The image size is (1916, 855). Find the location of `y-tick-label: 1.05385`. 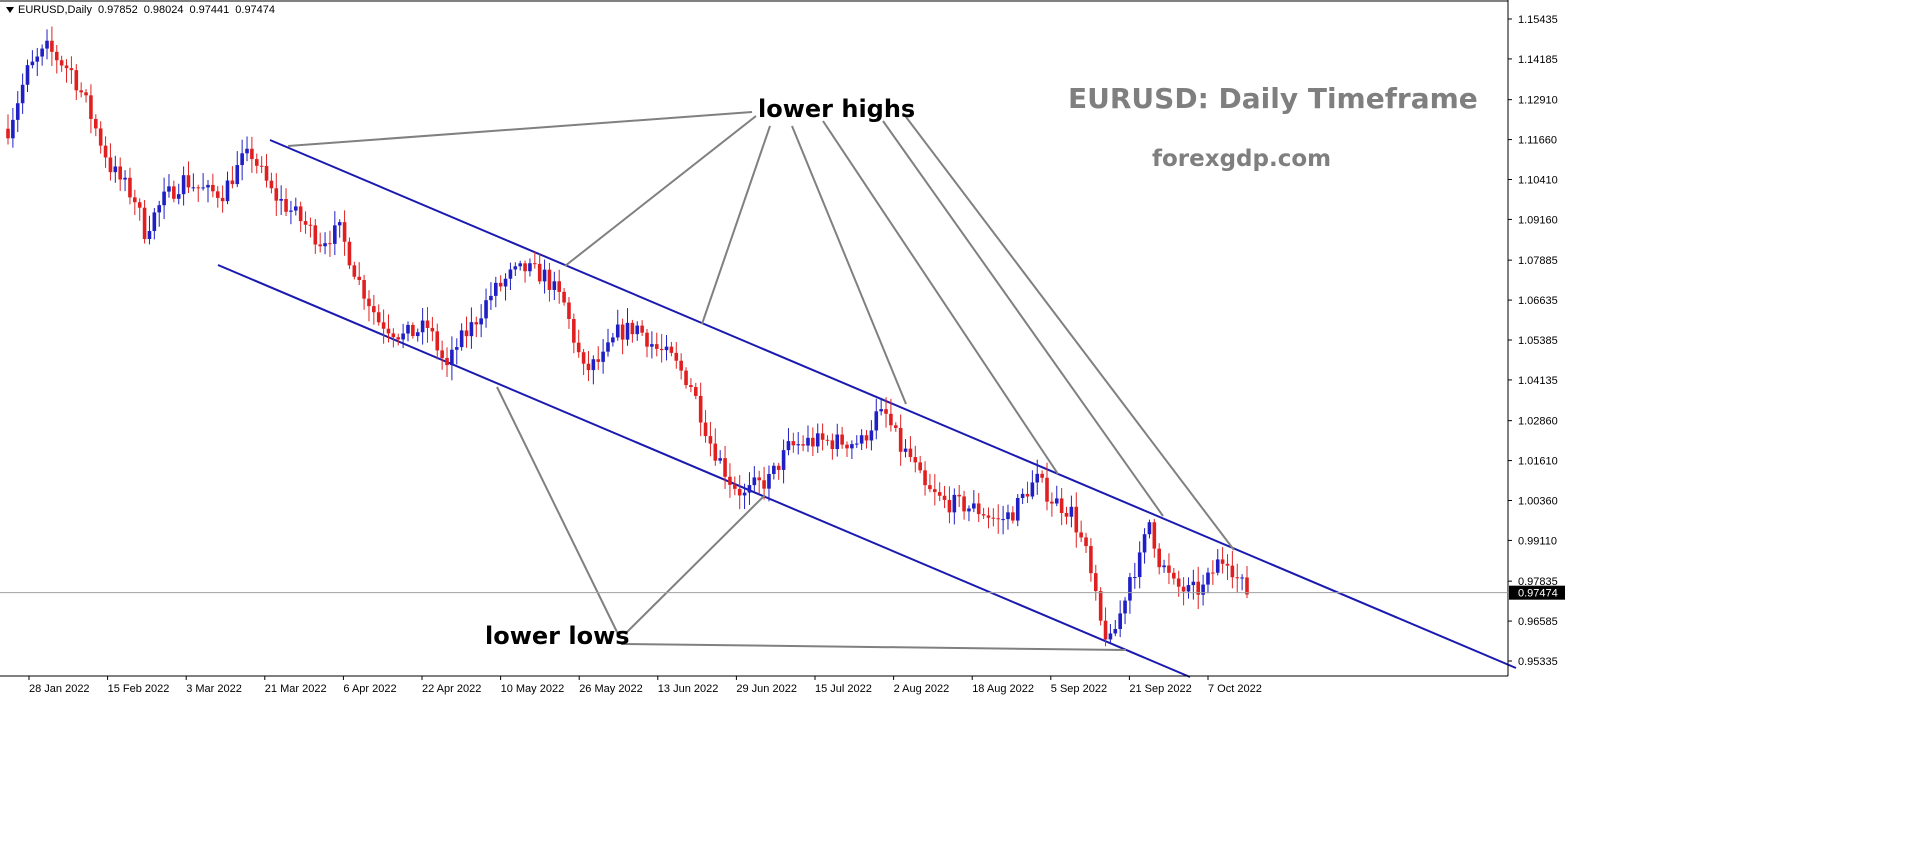

y-tick-label: 1.05385 is located at coordinates (1538, 341).